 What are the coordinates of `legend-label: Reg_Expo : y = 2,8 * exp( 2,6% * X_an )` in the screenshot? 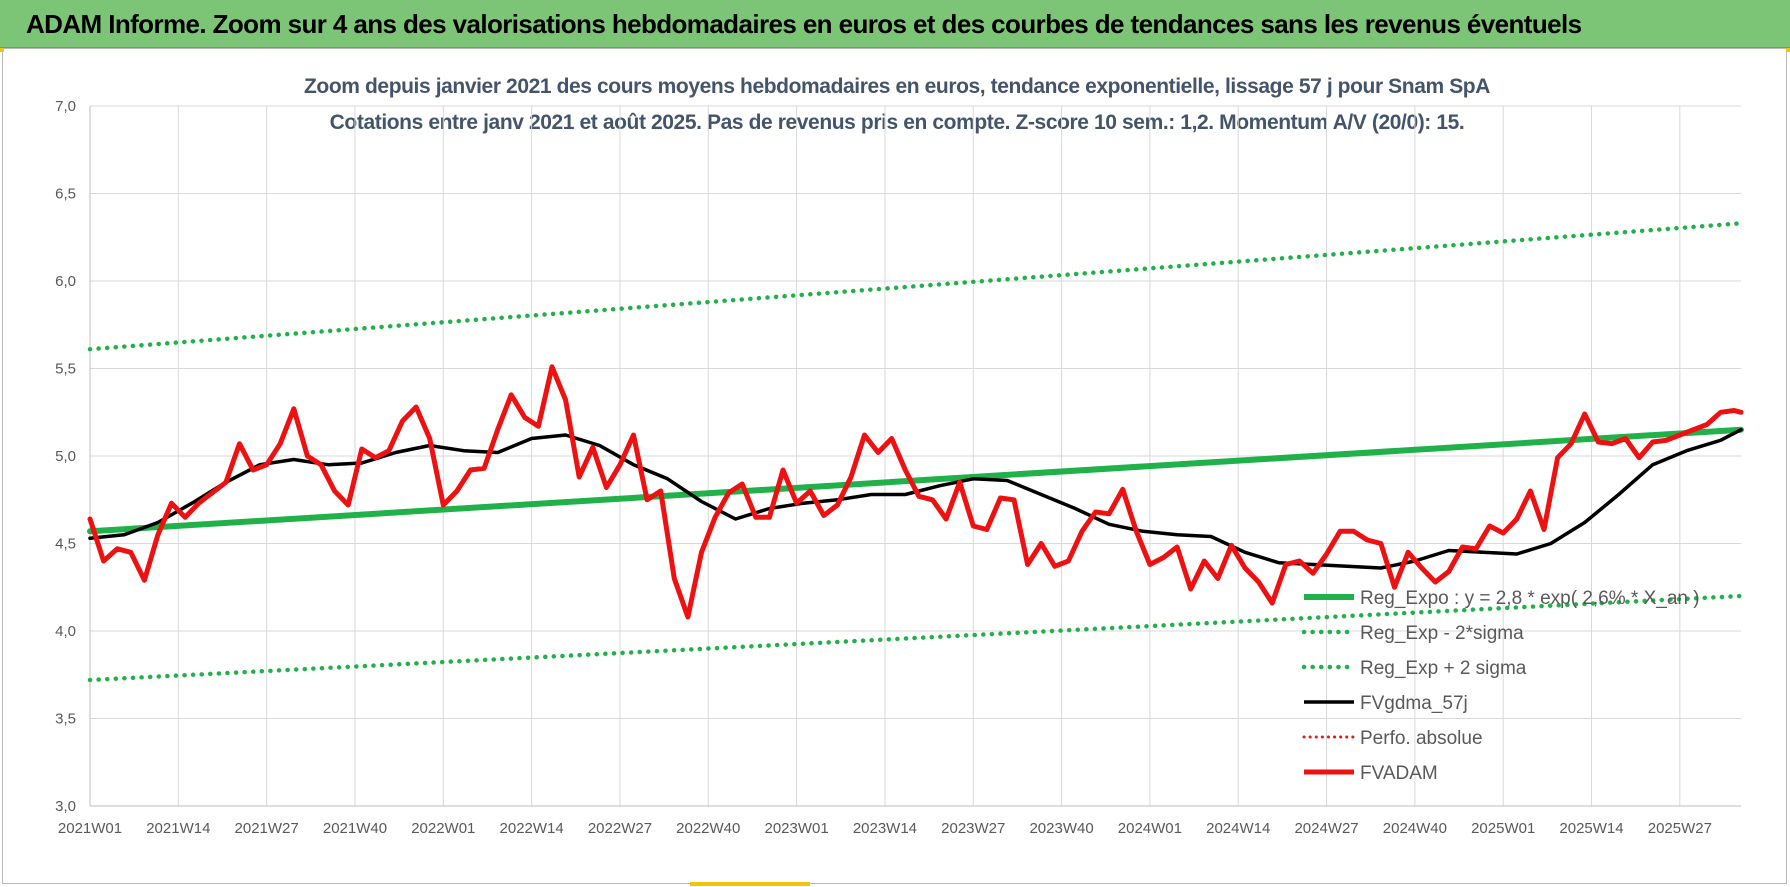 It's located at (1530, 598).